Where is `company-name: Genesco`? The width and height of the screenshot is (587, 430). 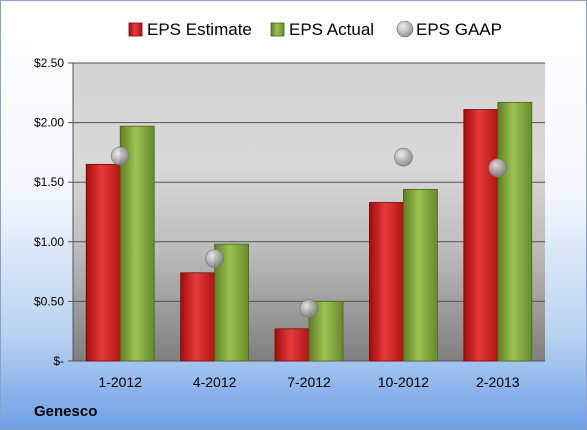
company-name: Genesco is located at coordinates (66, 411).